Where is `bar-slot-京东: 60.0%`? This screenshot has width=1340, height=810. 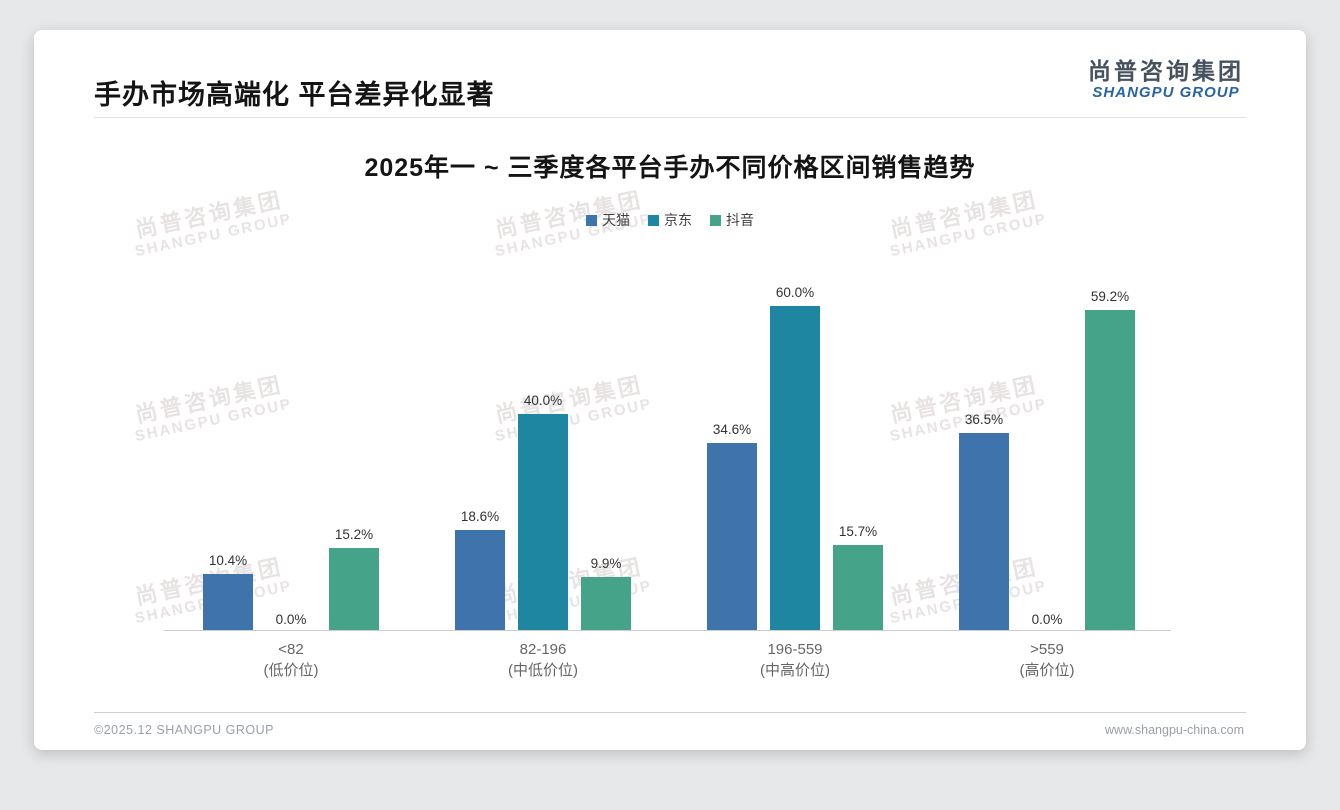 bar-slot-京东: 60.0% is located at coordinates (795, 457).